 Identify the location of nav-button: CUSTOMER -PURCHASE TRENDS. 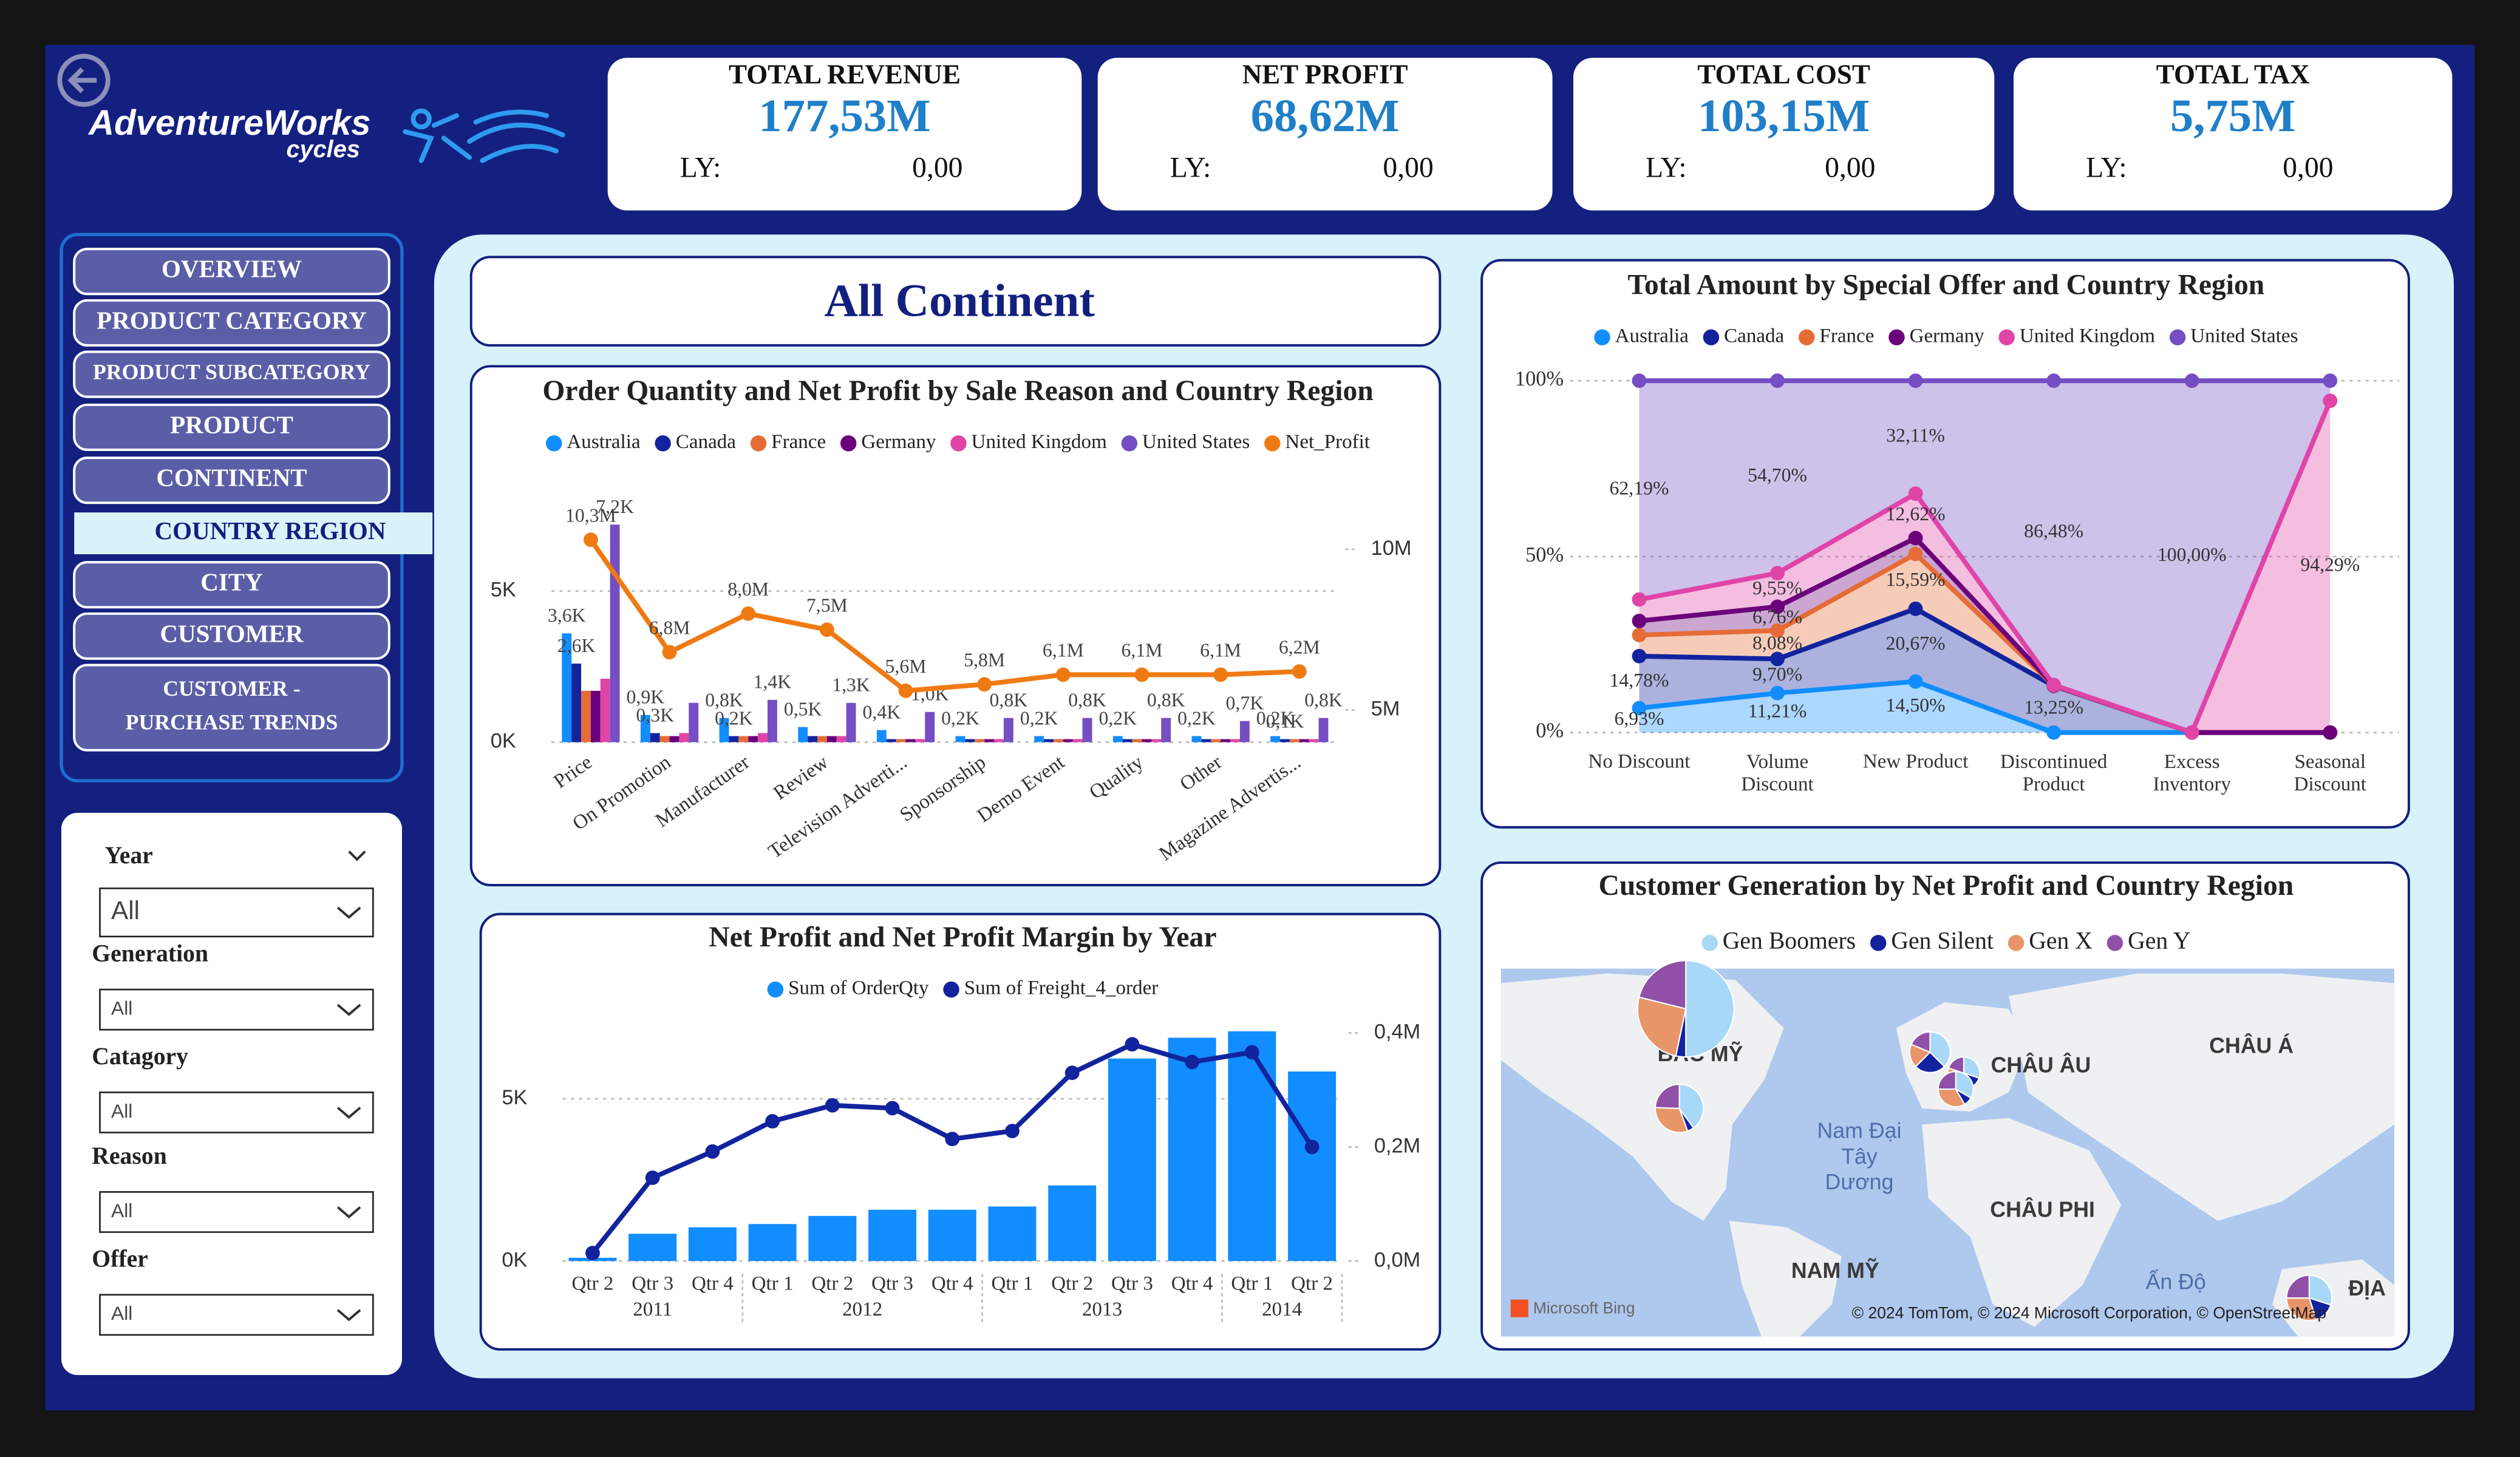
(231, 708).